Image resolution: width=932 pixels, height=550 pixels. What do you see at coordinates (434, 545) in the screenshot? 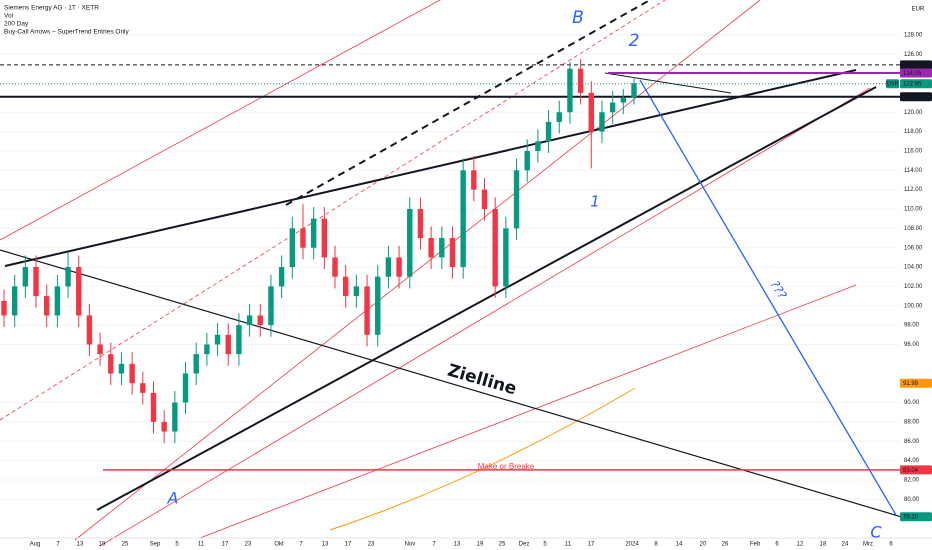
I see `x-tick-label: 7` at bounding box center [434, 545].